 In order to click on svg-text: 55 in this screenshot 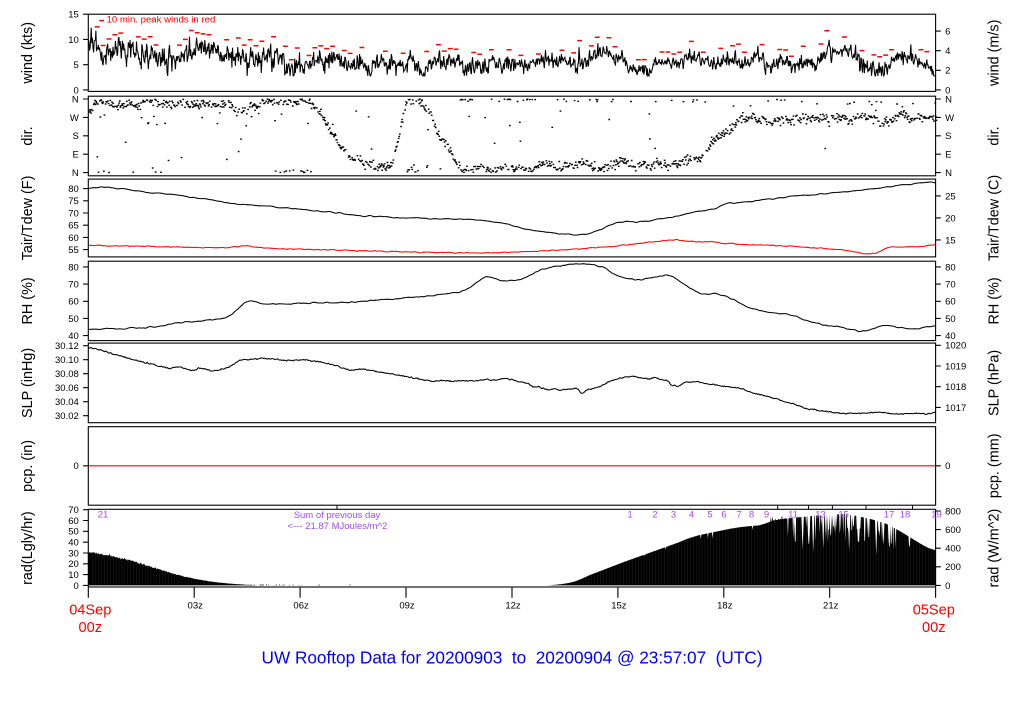, I will do `click(73, 250)`.